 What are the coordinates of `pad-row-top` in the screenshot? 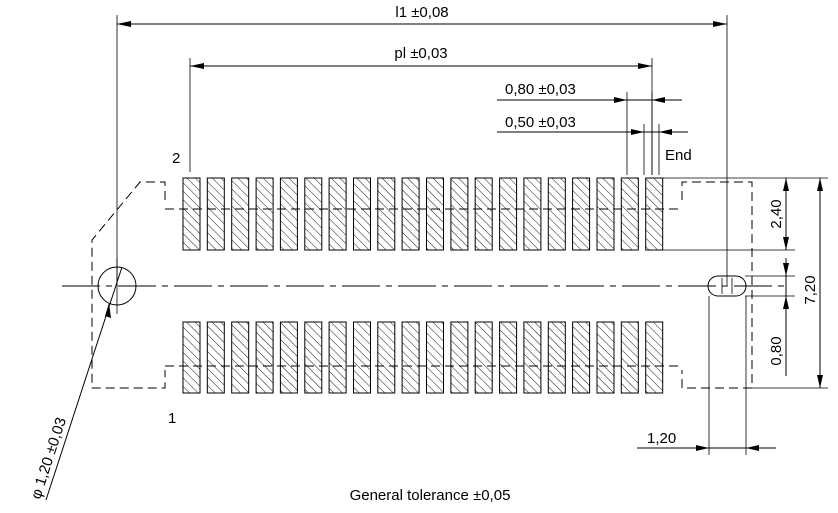 It's located at (423, 214).